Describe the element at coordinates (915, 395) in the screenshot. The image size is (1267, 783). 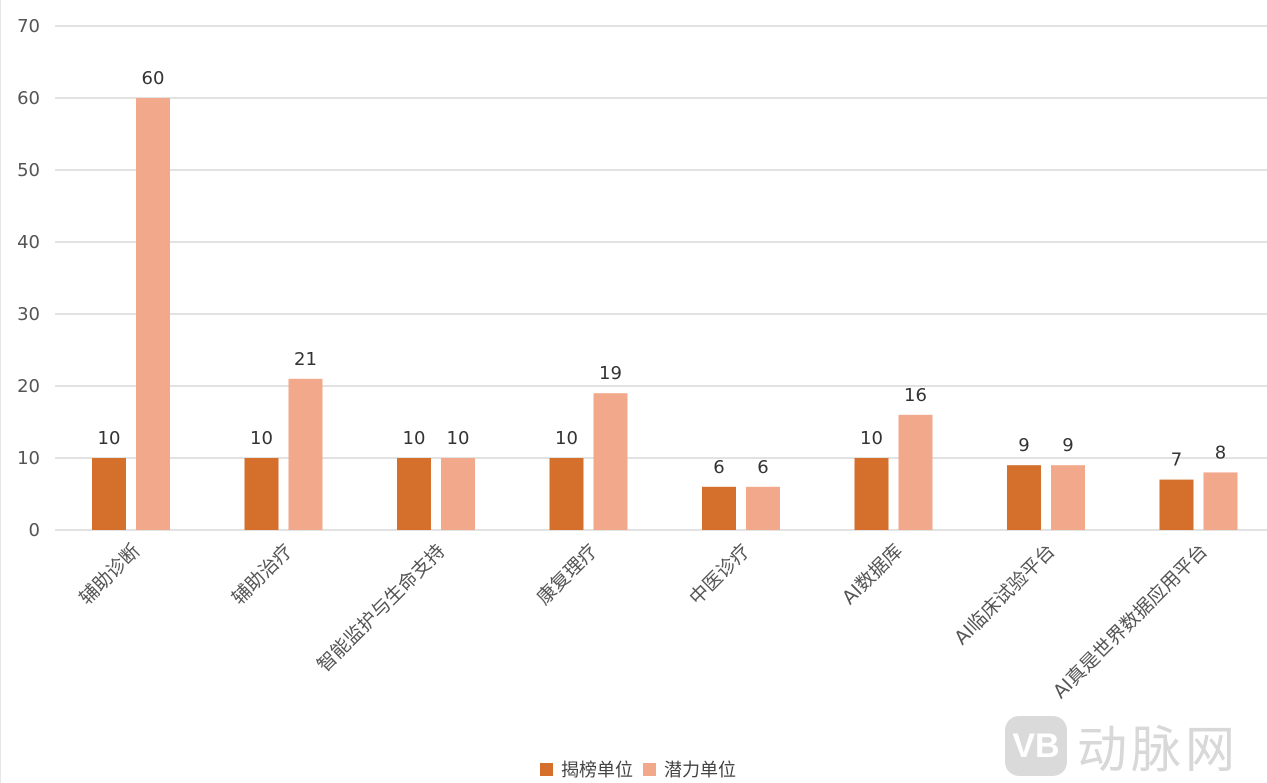
I see `data-label: 16` at that location.